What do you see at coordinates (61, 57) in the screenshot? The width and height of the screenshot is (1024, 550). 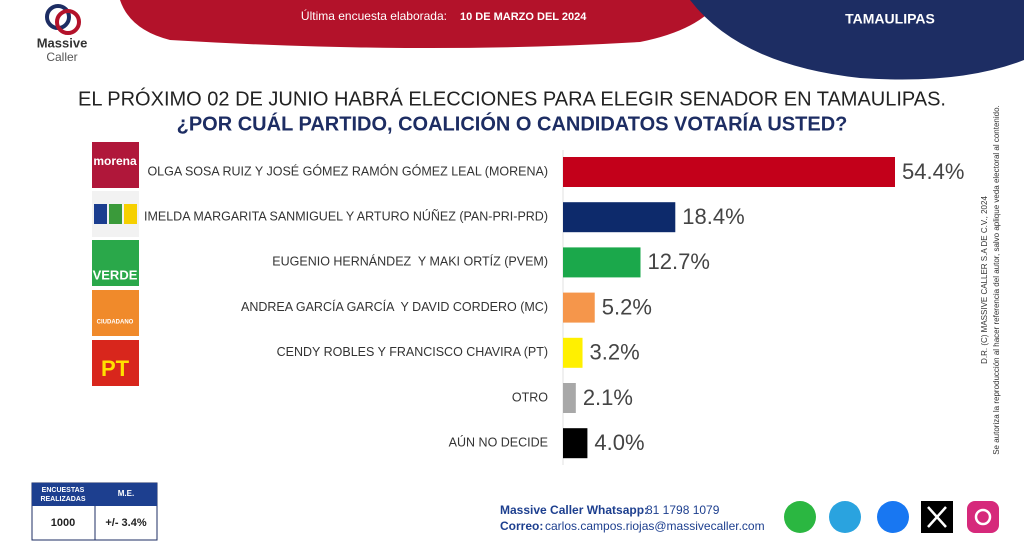 I see `brand-sub: Caller` at bounding box center [61, 57].